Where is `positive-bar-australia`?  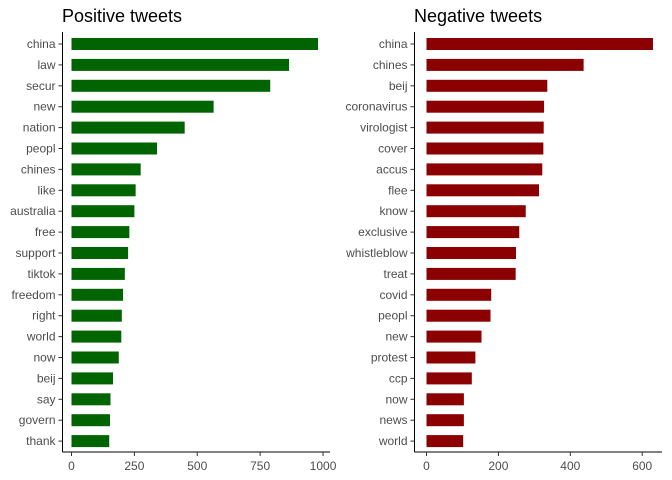
positive-bar-australia is located at coordinates (103, 211).